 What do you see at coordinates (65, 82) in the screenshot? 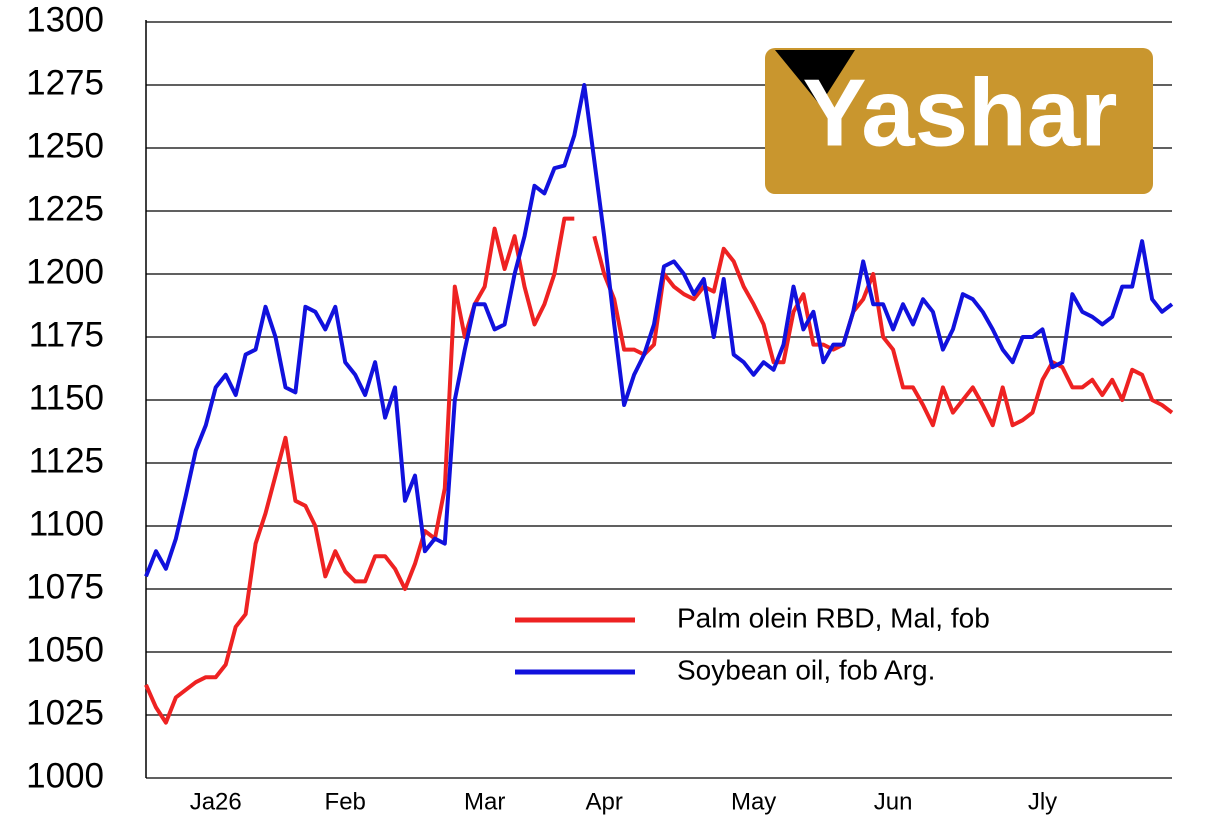
I see `y-tick-label: 1275` at bounding box center [65, 82].